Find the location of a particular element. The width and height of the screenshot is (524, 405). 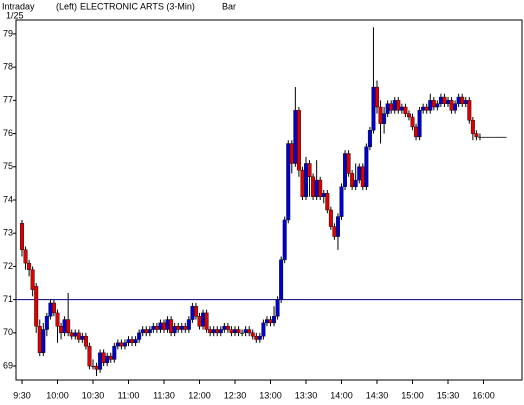

x-tick-label: 14:30 is located at coordinates (377, 395).